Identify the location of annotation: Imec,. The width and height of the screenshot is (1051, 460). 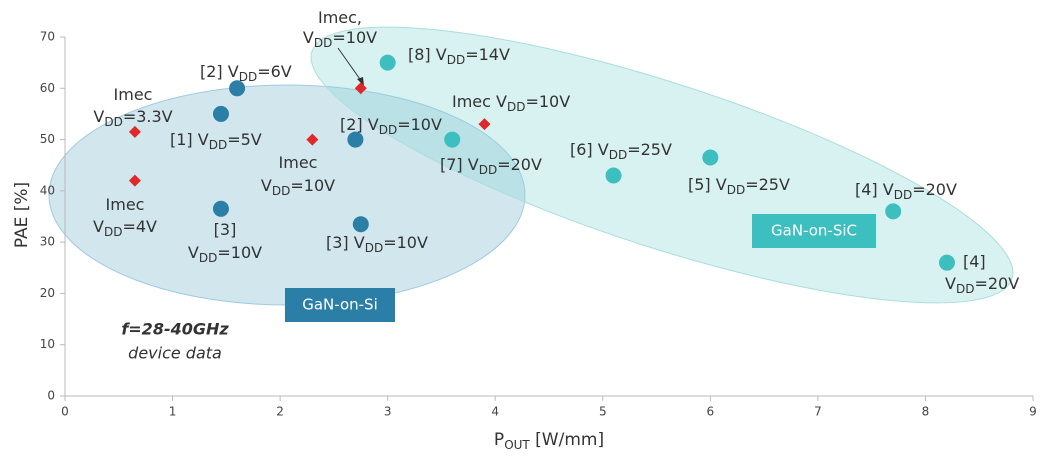
(340, 17).